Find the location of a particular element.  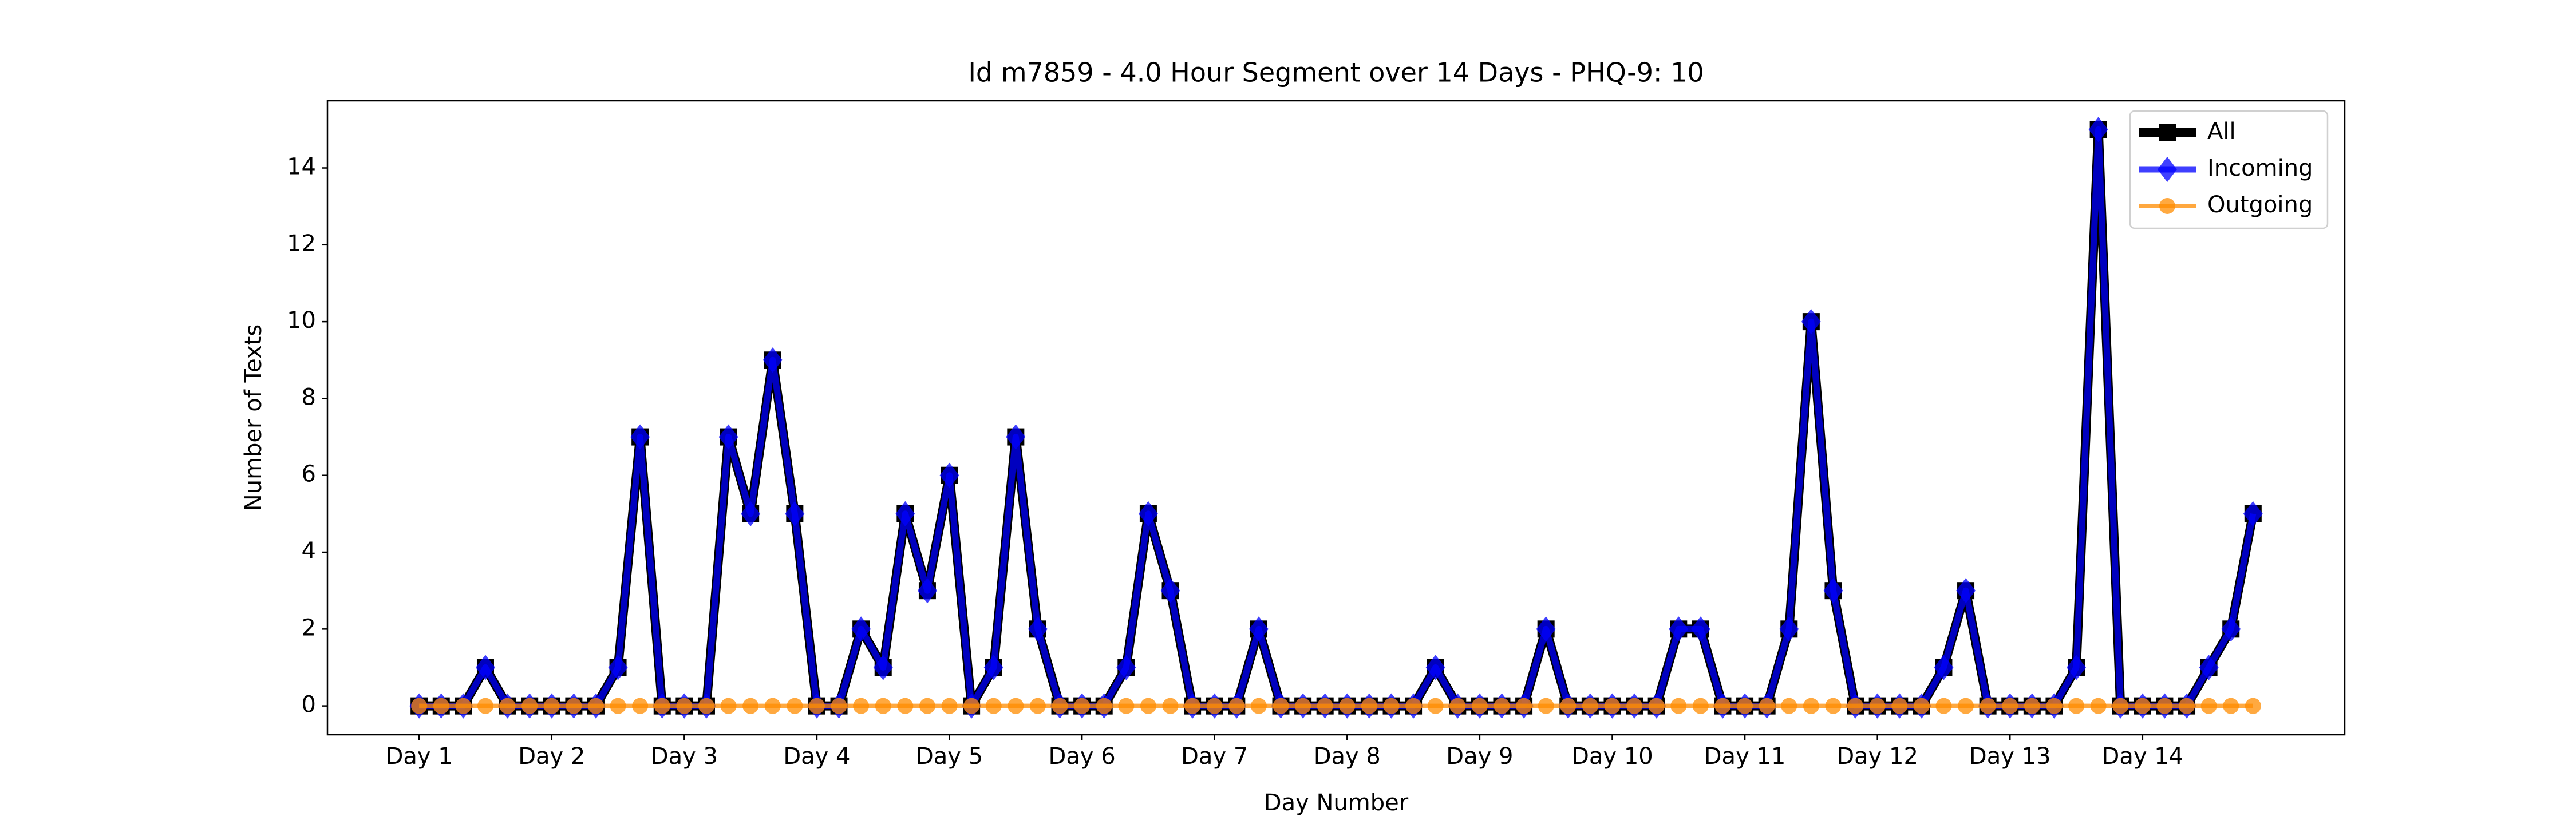

y-tick-label: 0 is located at coordinates (309, 705).